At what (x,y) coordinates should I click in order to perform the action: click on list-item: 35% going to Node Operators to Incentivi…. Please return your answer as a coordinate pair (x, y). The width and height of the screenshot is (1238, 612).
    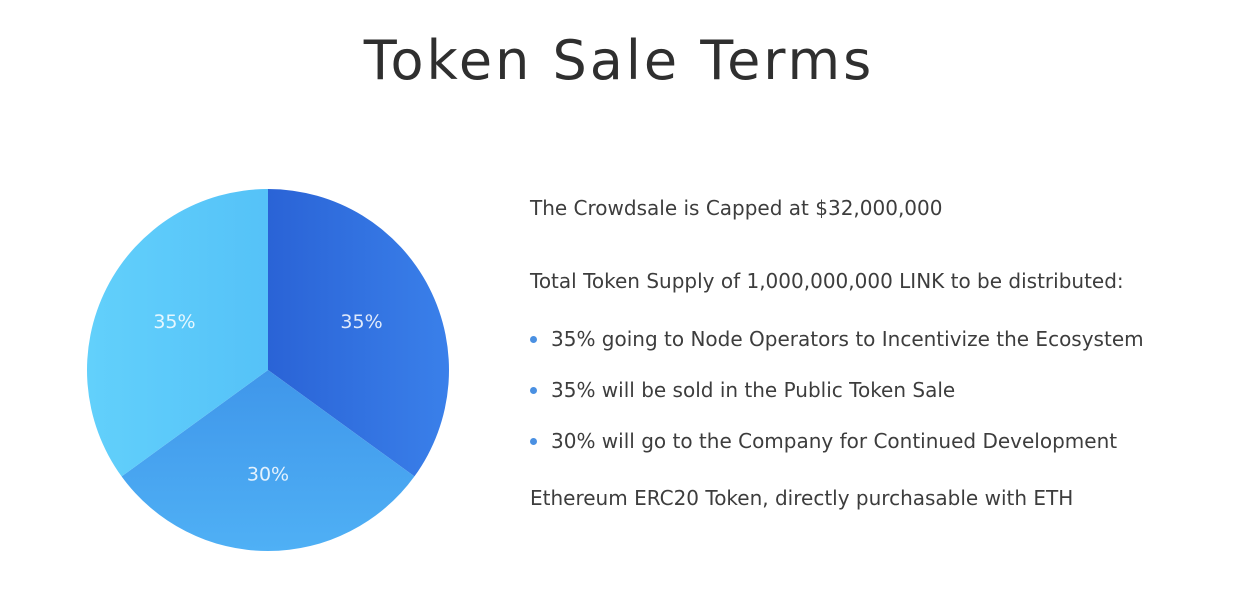
    Looking at the image, I should click on (837, 339).